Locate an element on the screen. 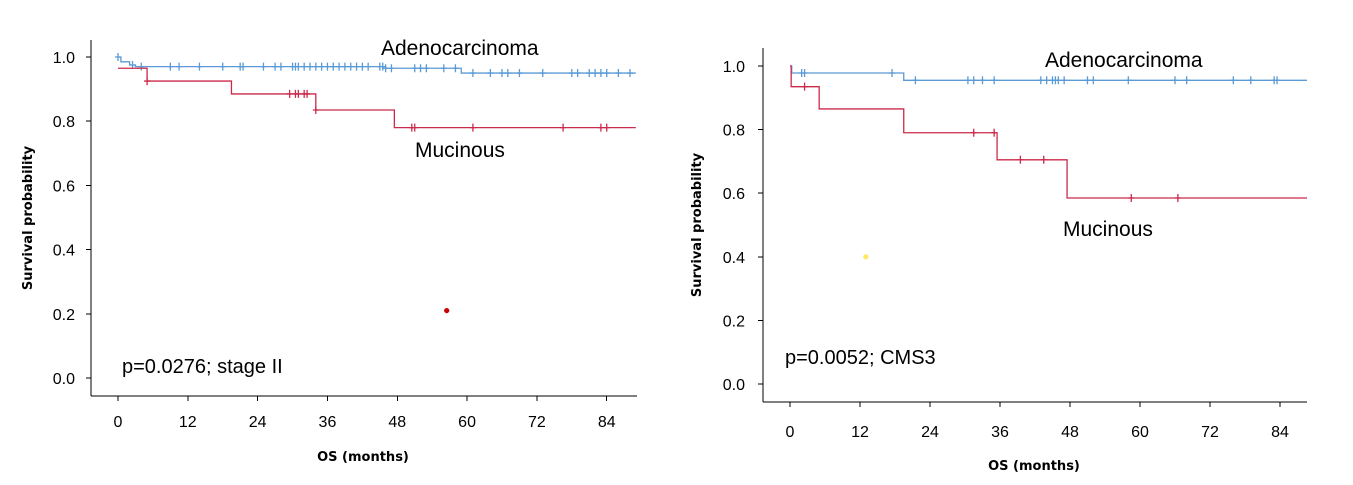 This screenshot has height=485, width=1353. y-tick-label: 0.2 is located at coordinates (734, 321).